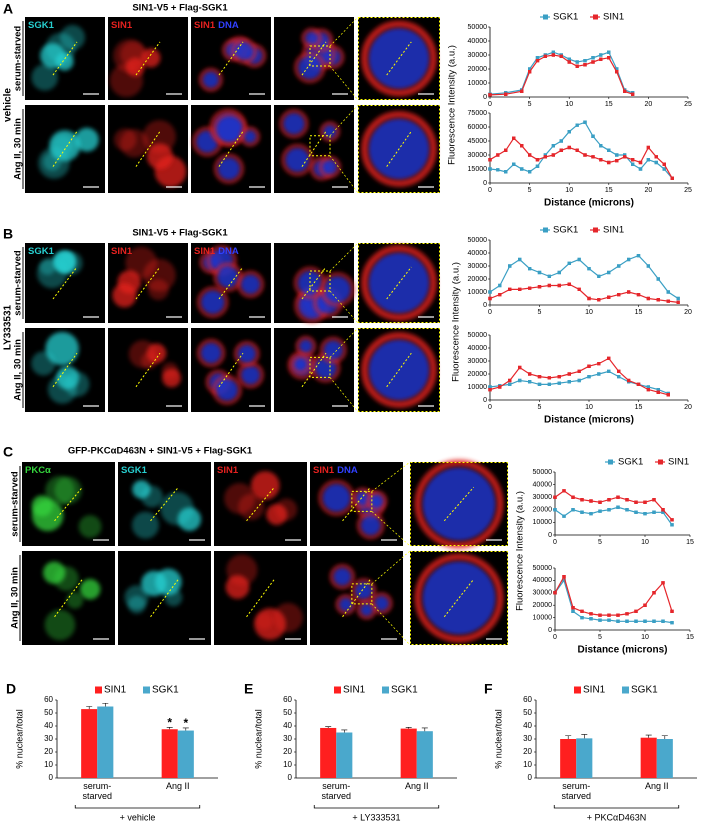 This screenshot has height=823, width=708. What do you see at coordinates (688, 407) in the screenshot?
I see `x-tick-label: 20` at bounding box center [688, 407].